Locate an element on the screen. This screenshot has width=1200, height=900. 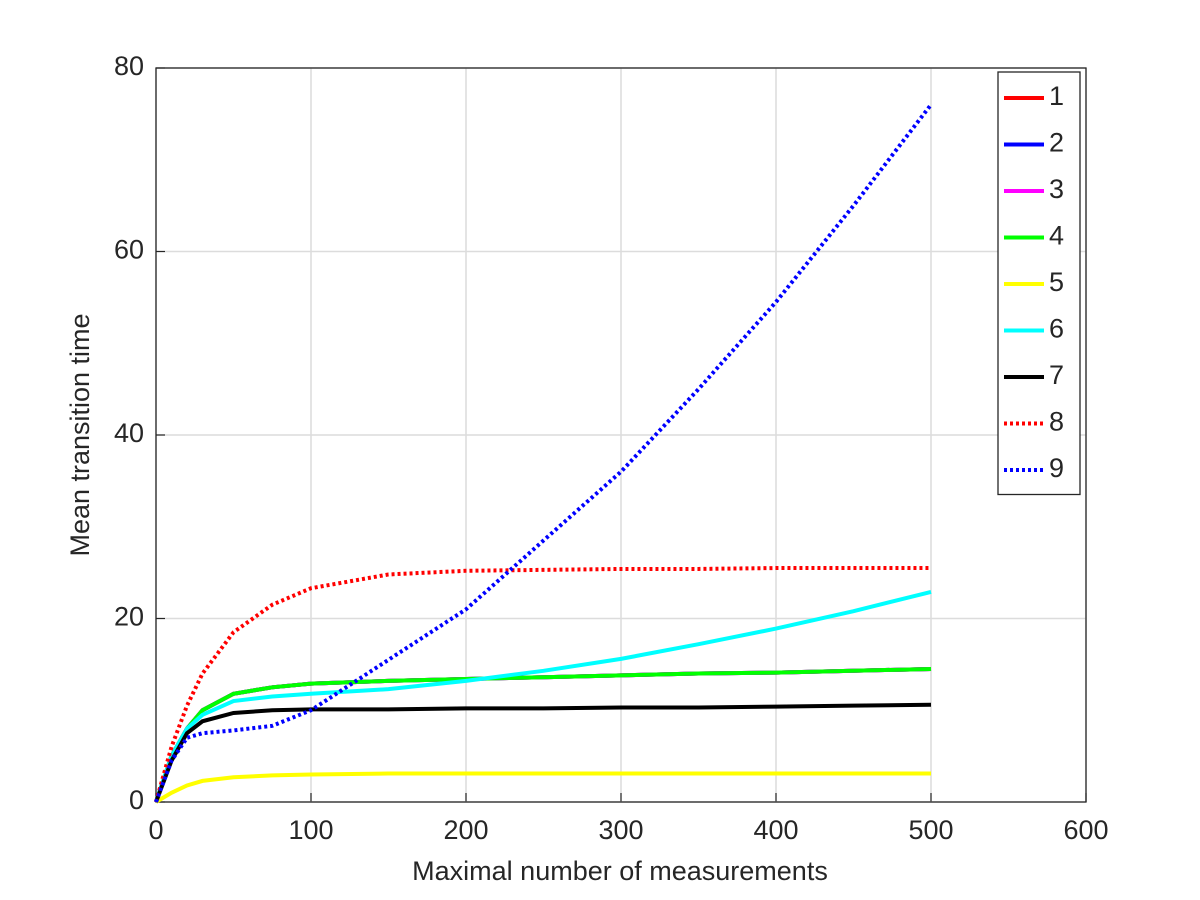
x-tick-label: 300 is located at coordinates (620, 830).